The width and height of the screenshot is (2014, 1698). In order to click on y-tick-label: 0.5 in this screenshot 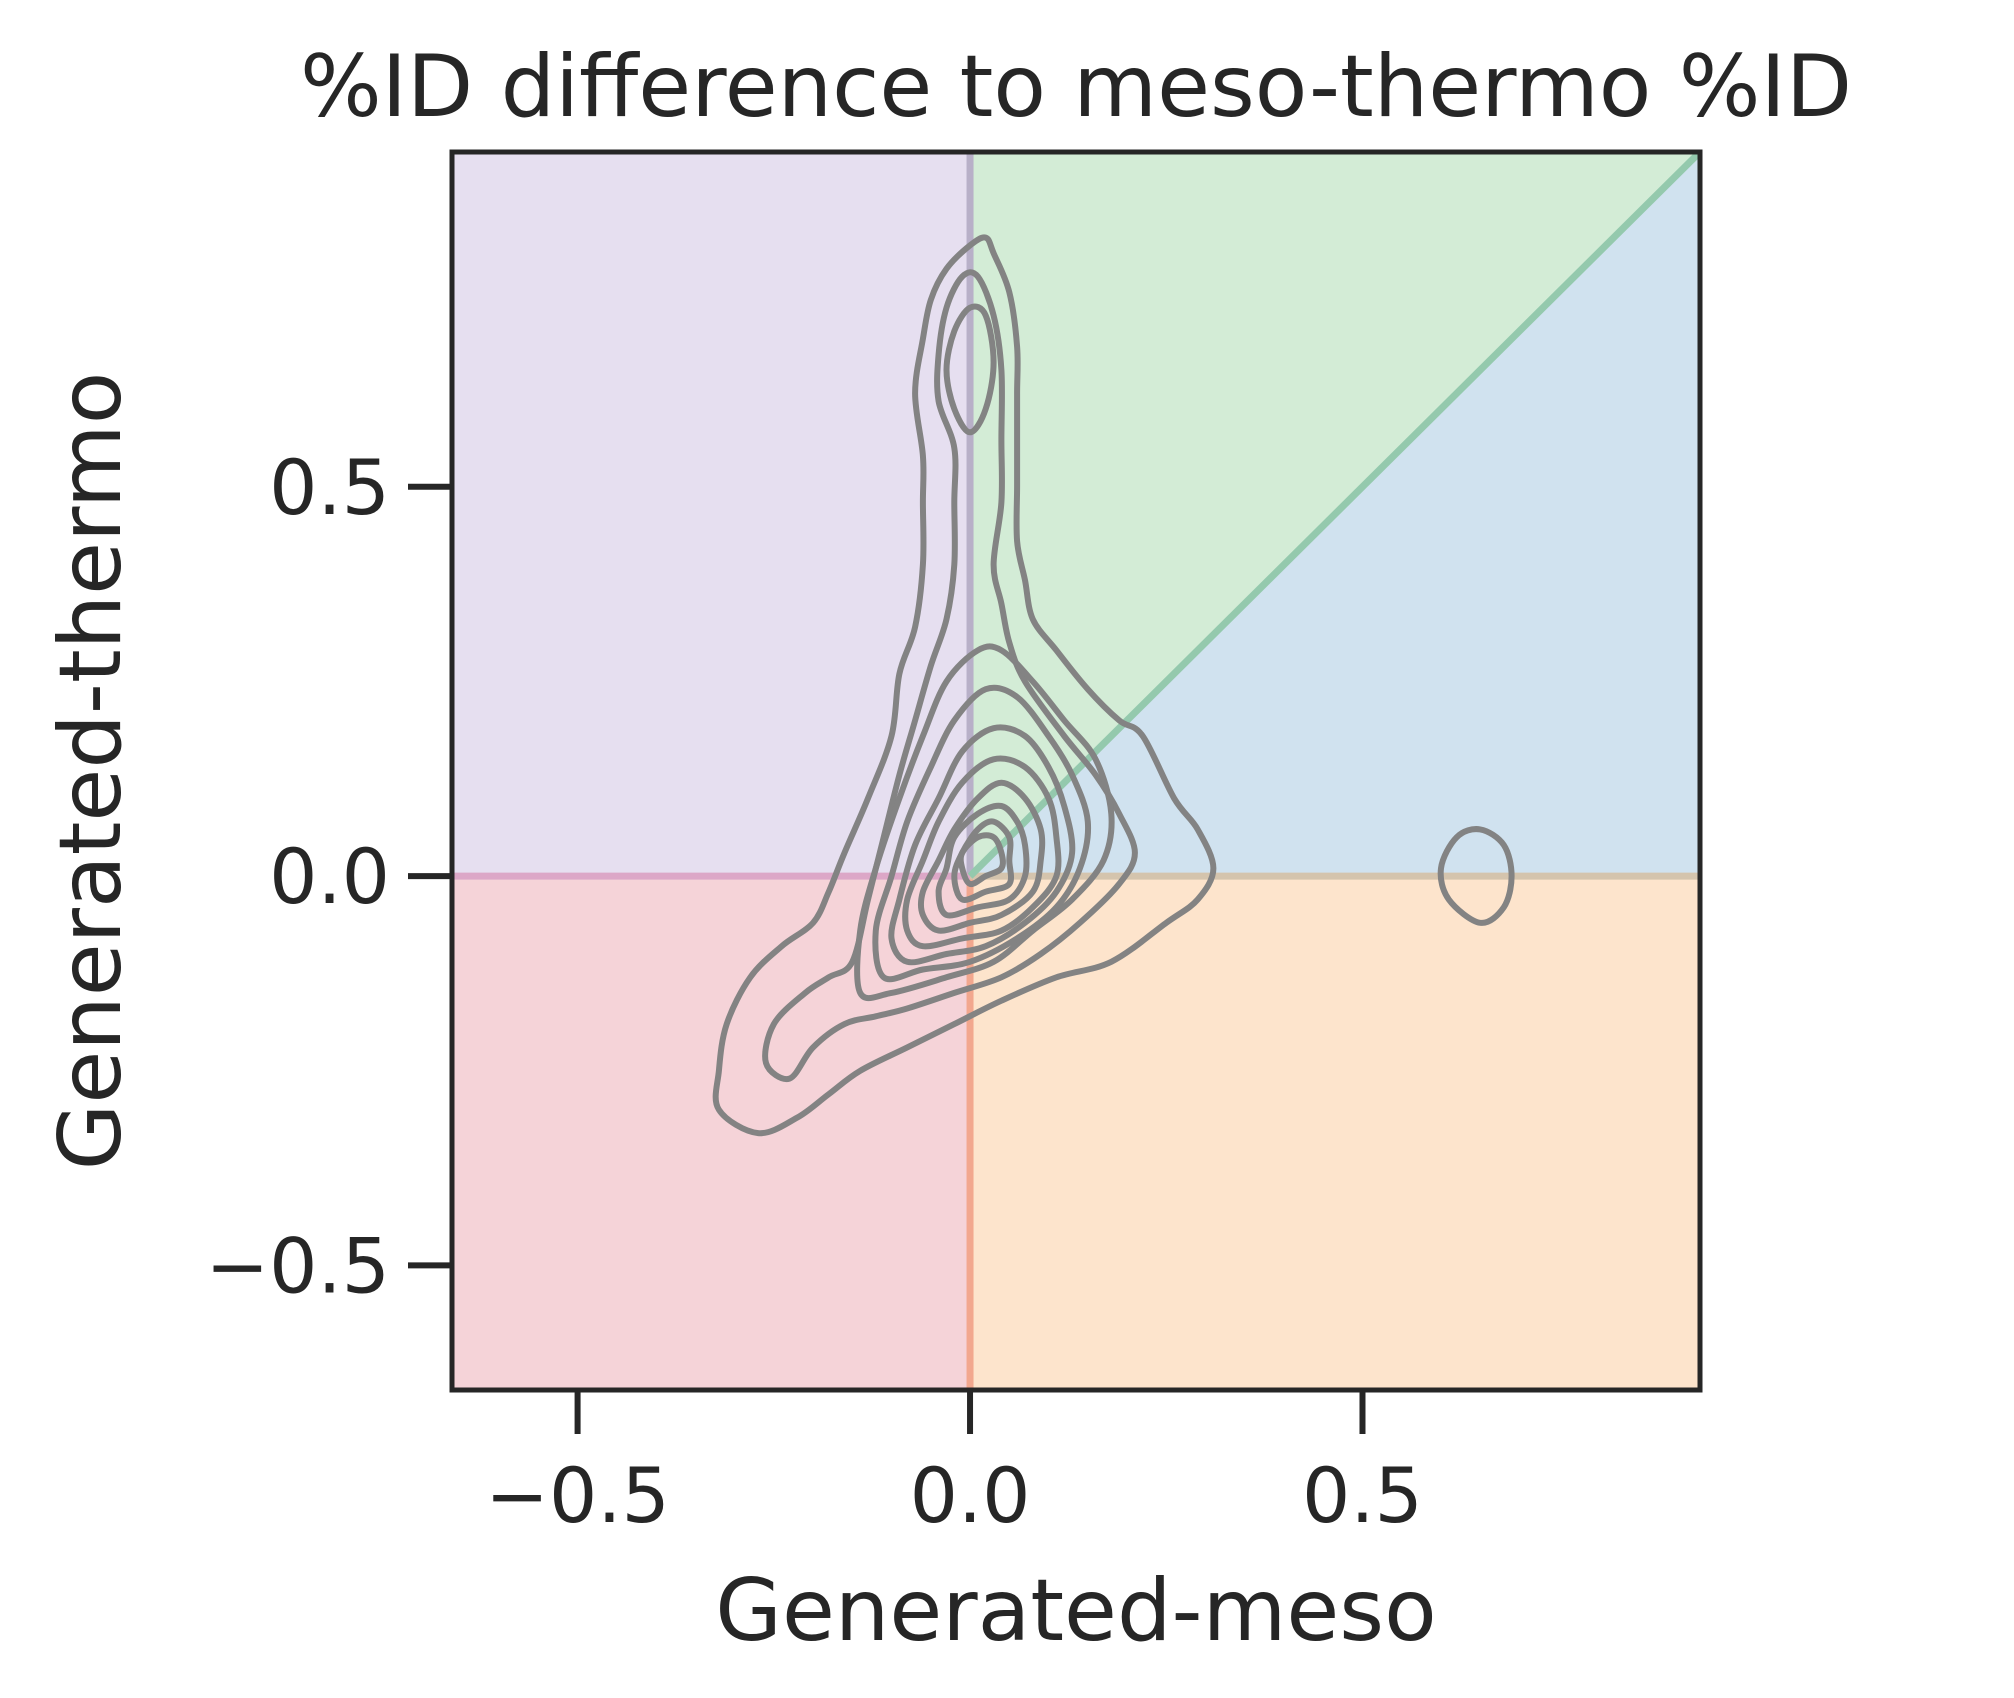, I will do `click(329, 487)`.